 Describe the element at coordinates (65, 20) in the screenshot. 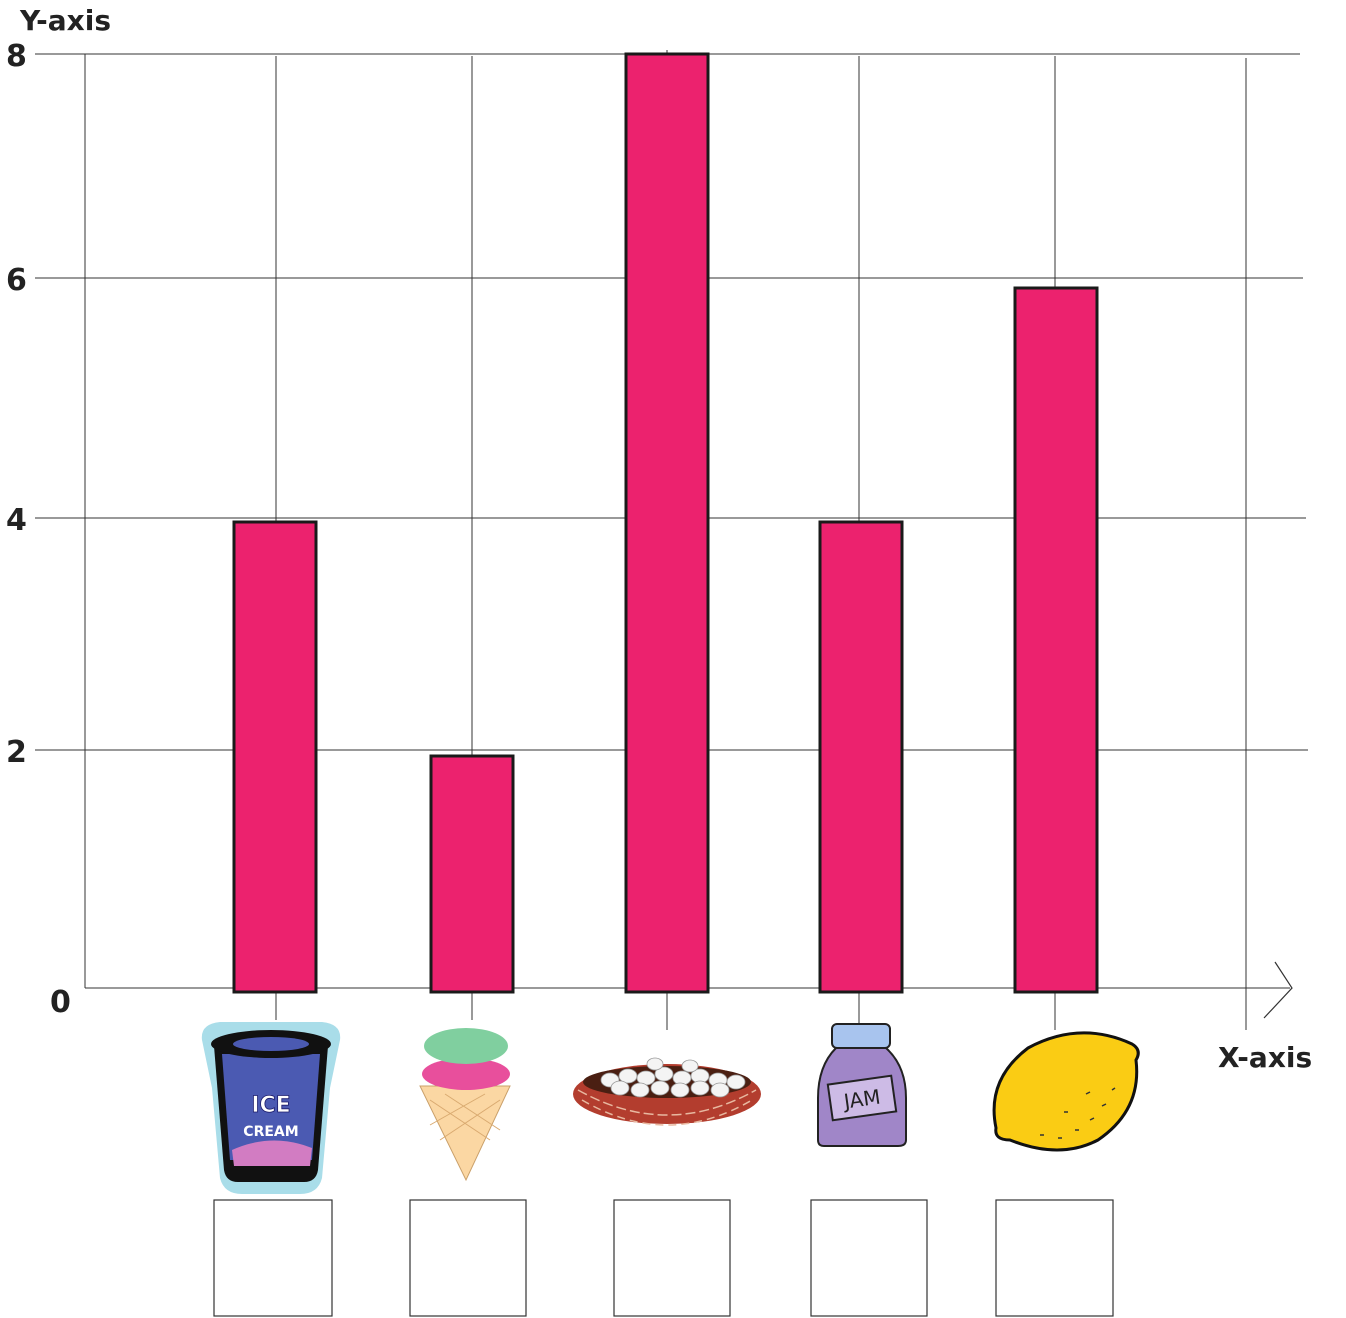

I see `y-axis-label: Y-axis` at that location.